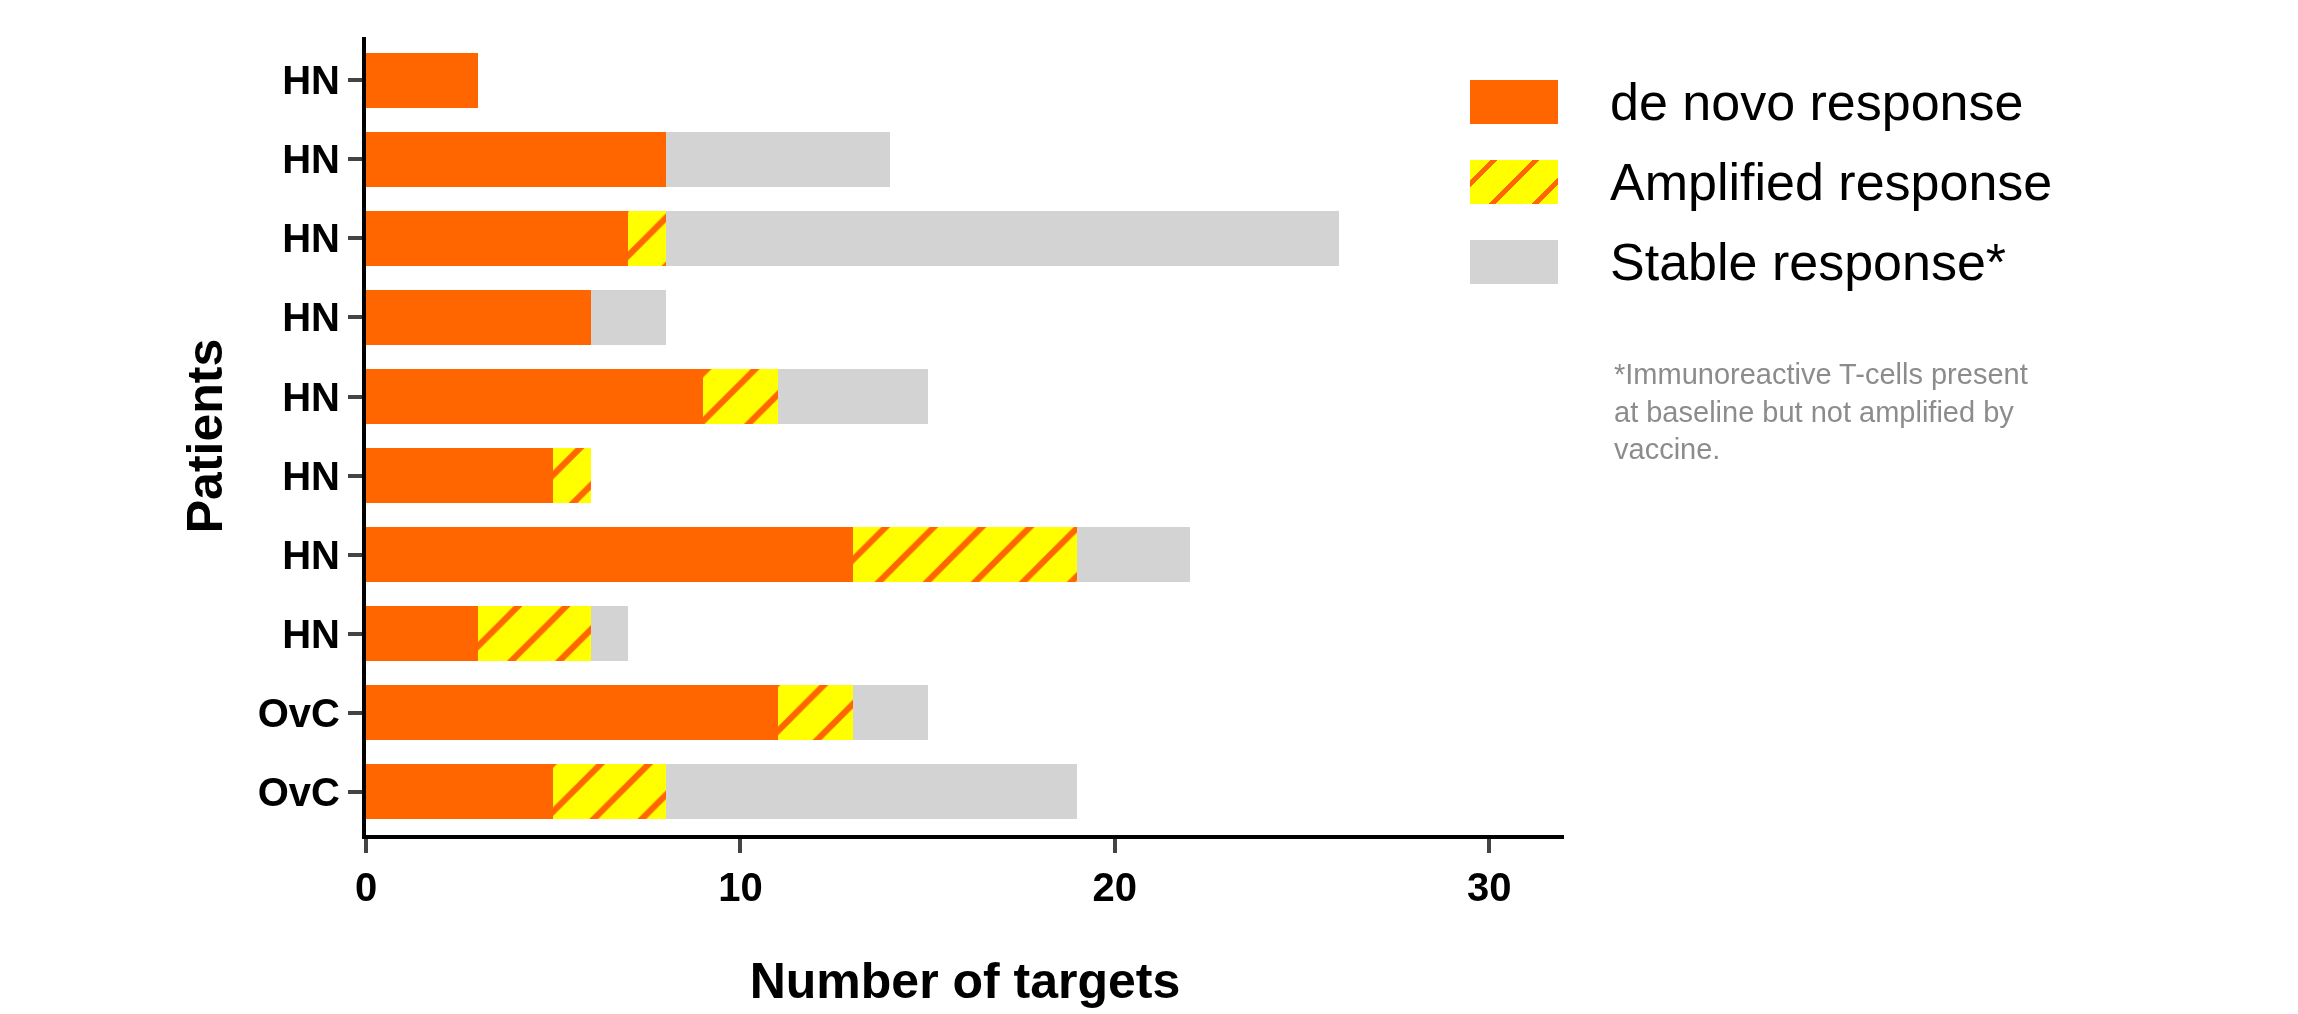 The width and height of the screenshot is (2298, 1014). What do you see at coordinates (1831, 182) in the screenshot?
I see `text: Amplified response` at bounding box center [1831, 182].